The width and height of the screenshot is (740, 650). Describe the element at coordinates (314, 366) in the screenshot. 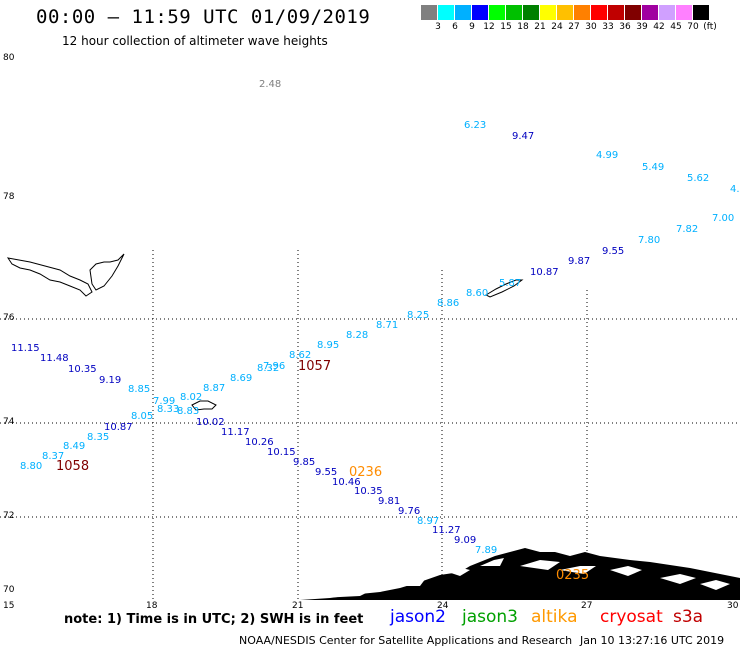

I see `pass-time-label: 1057` at that location.